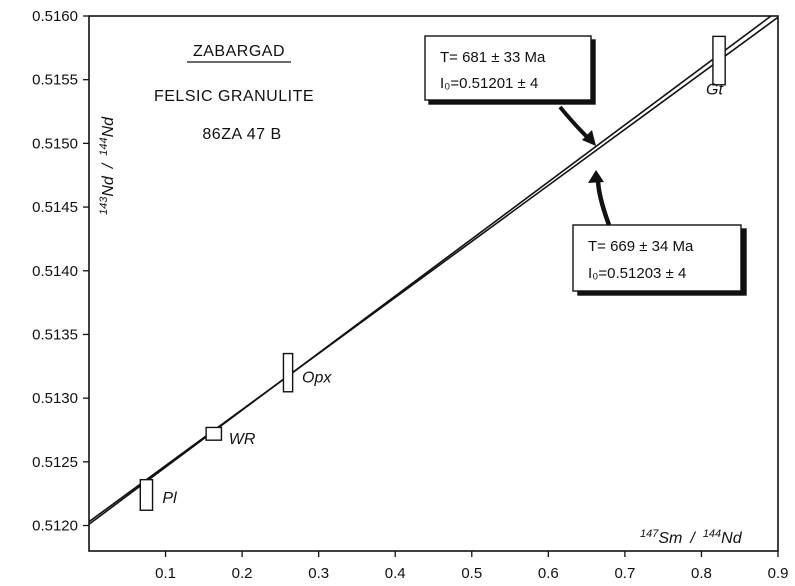 The width and height of the screenshot is (795, 586). Describe the element at coordinates (107, 165) in the screenshot. I see `y-axis-label: 143Nd/144Nd` at that location.